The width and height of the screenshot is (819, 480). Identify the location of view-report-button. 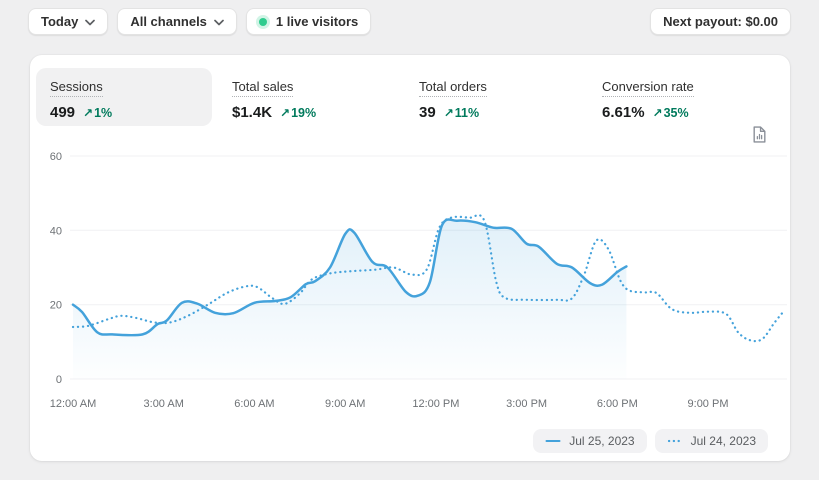
(759, 136).